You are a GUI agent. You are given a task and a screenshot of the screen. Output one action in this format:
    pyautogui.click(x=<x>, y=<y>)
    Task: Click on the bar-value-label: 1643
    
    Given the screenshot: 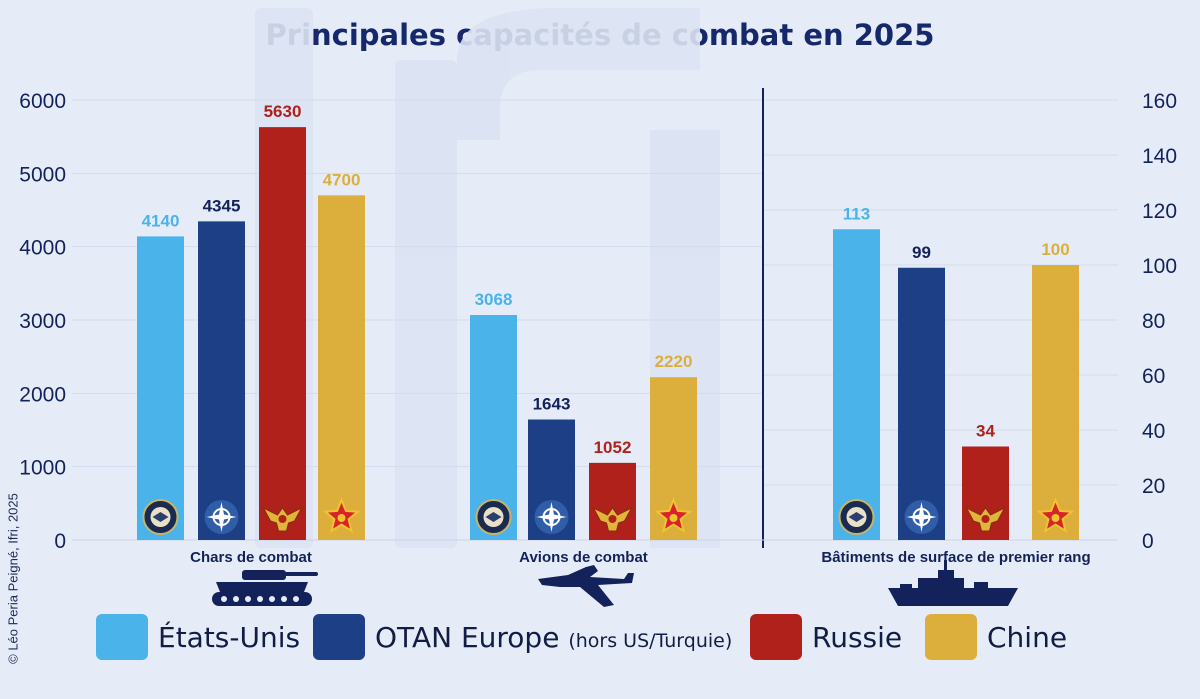 What is the action you would take?
    pyautogui.click(x=552, y=404)
    